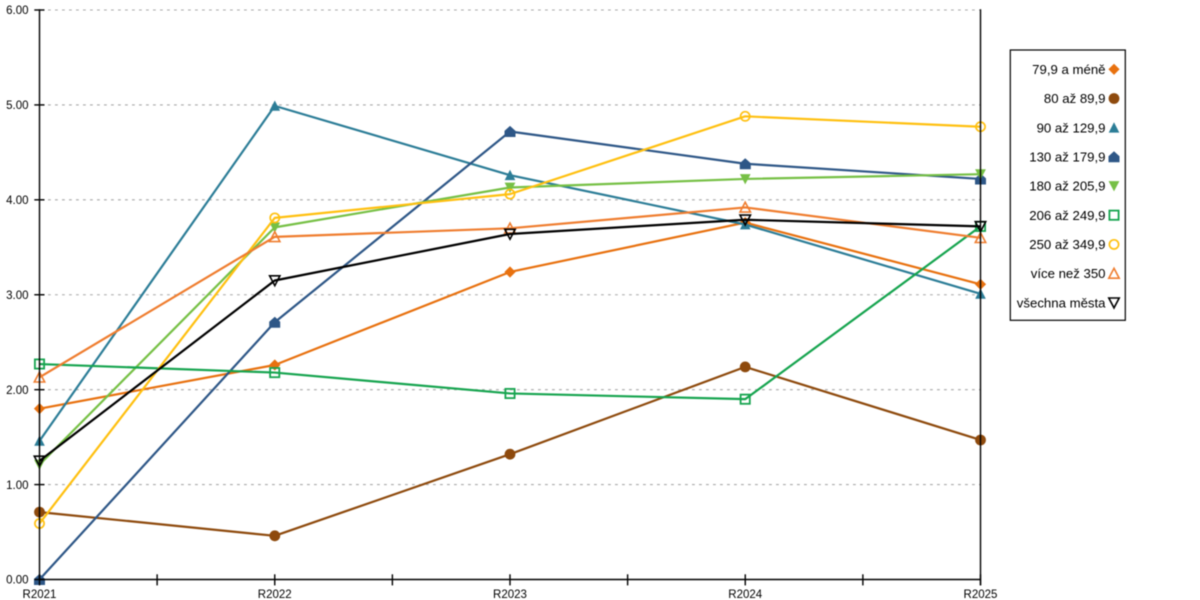  What do you see at coordinates (981, 594) in the screenshot?
I see `svg-text: R2025` at bounding box center [981, 594].